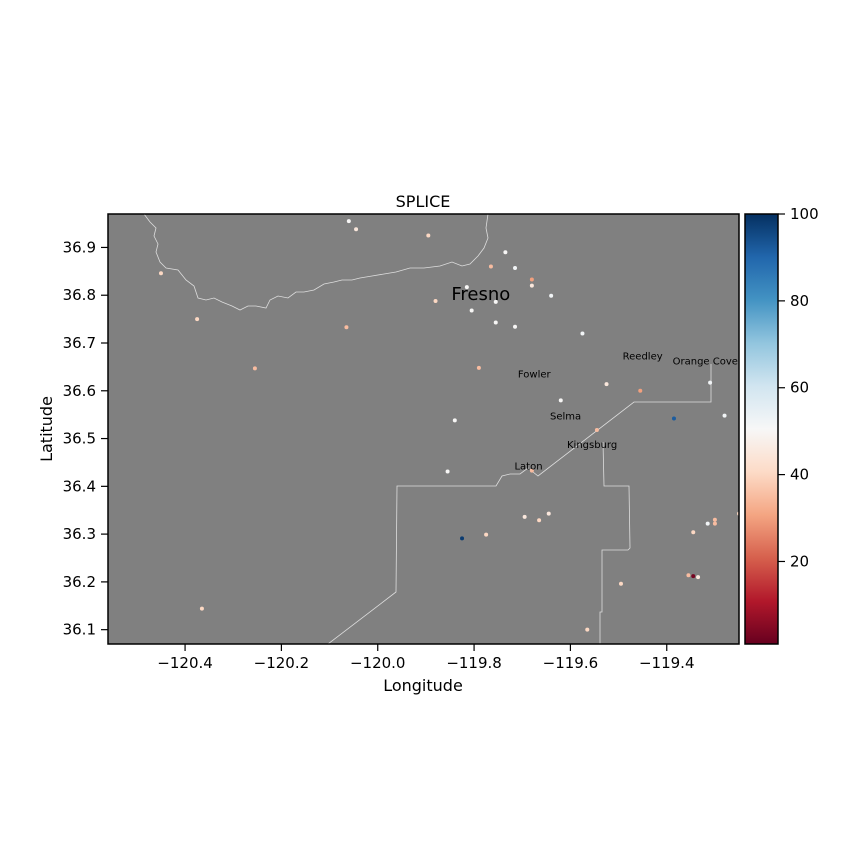 The width and height of the screenshot is (864, 864). Describe the element at coordinates (667, 663) in the screenshot. I see `x-tick-label: −119.4` at that location.